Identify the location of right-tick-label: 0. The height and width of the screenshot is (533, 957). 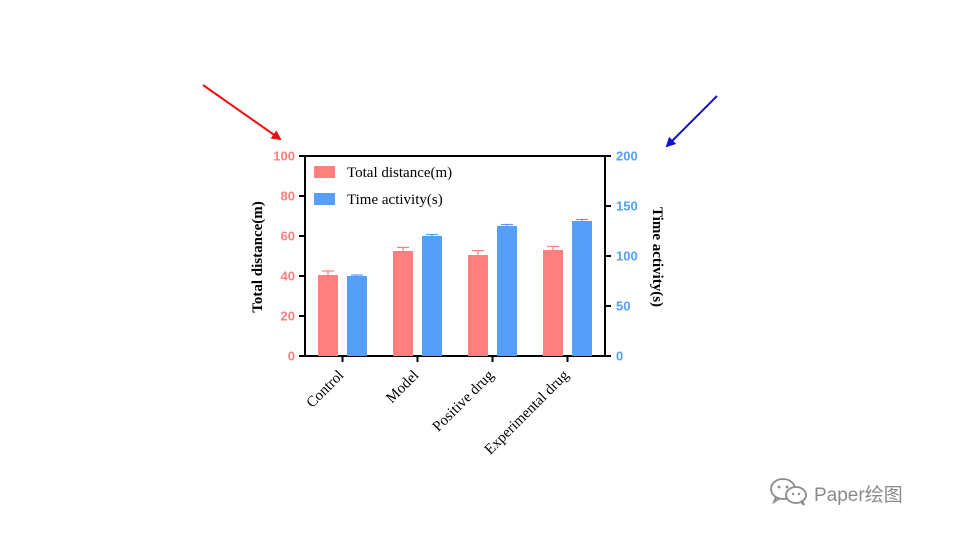
(619, 356).